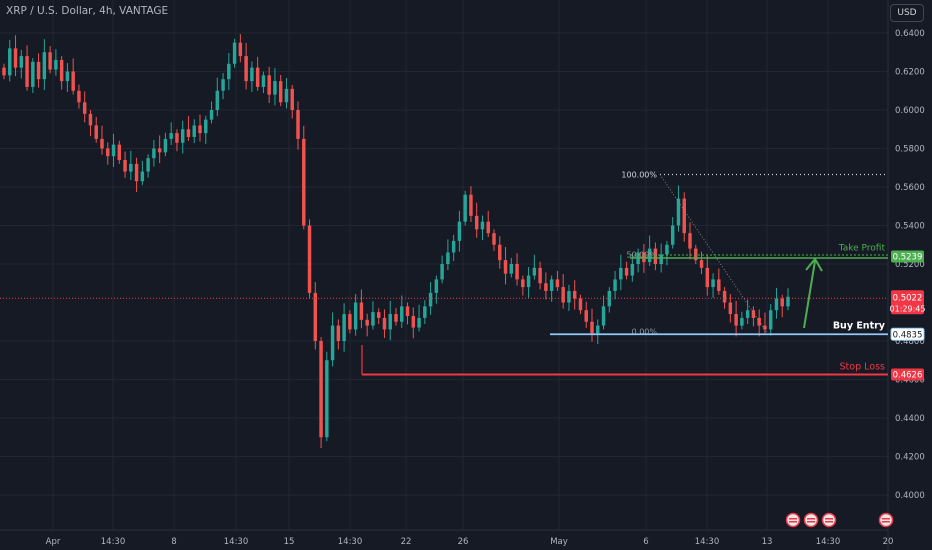 This screenshot has height=550, width=932. What do you see at coordinates (289, 542) in the screenshot?
I see `time-tick-label: 15` at bounding box center [289, 542].